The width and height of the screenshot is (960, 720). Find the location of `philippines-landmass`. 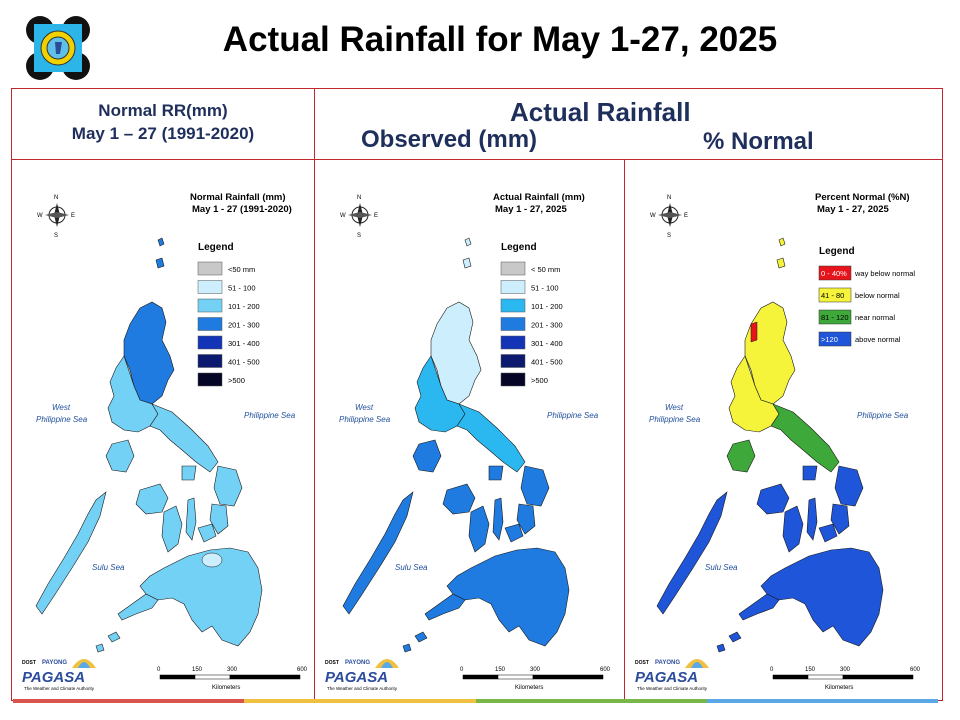

philippines-landmass is located at coordinates (770, 445).